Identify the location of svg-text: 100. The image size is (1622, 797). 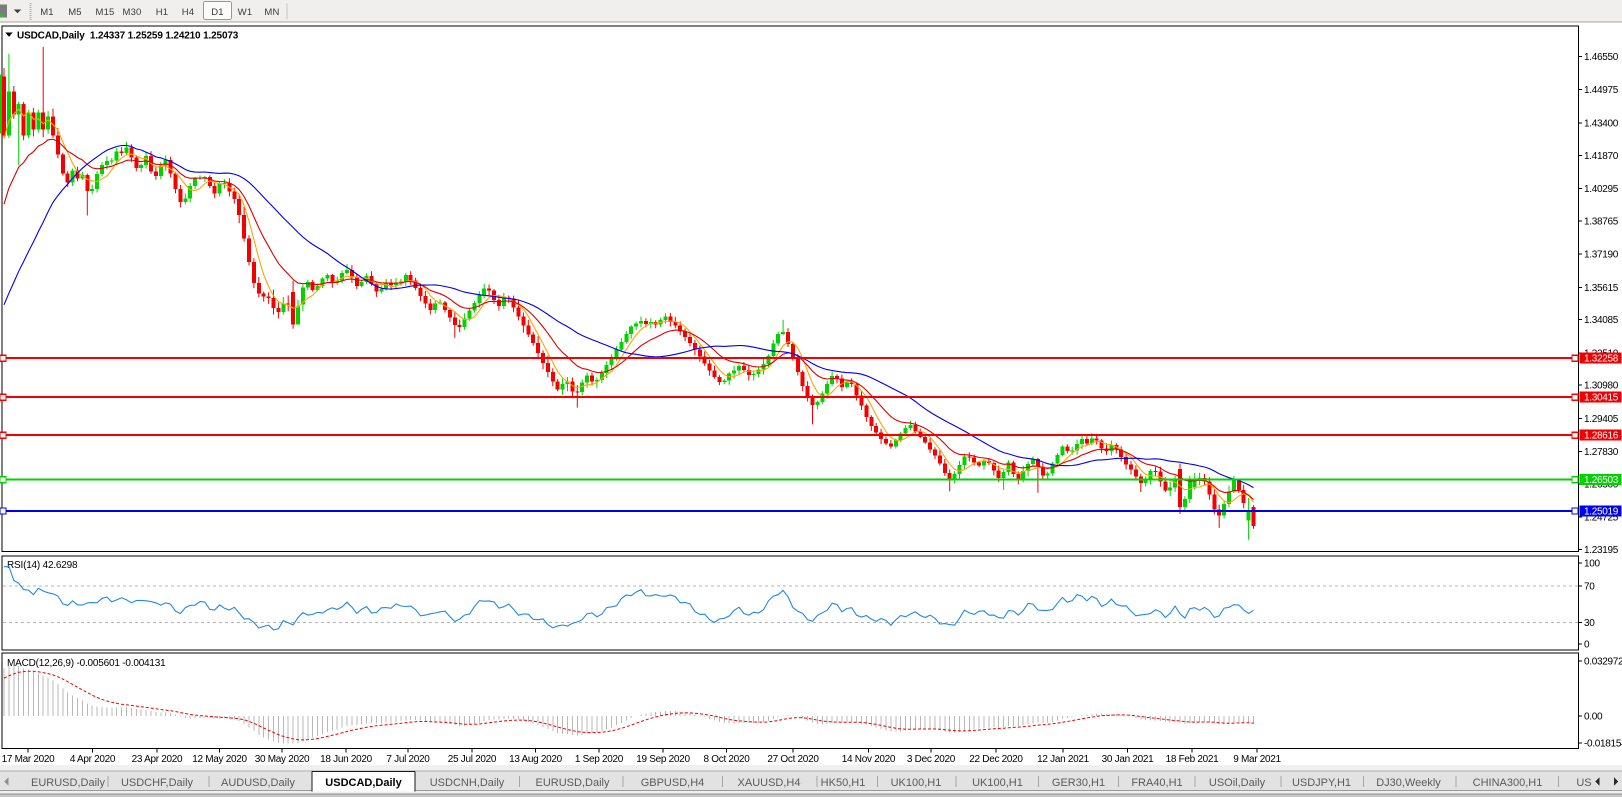
(1592, 564).